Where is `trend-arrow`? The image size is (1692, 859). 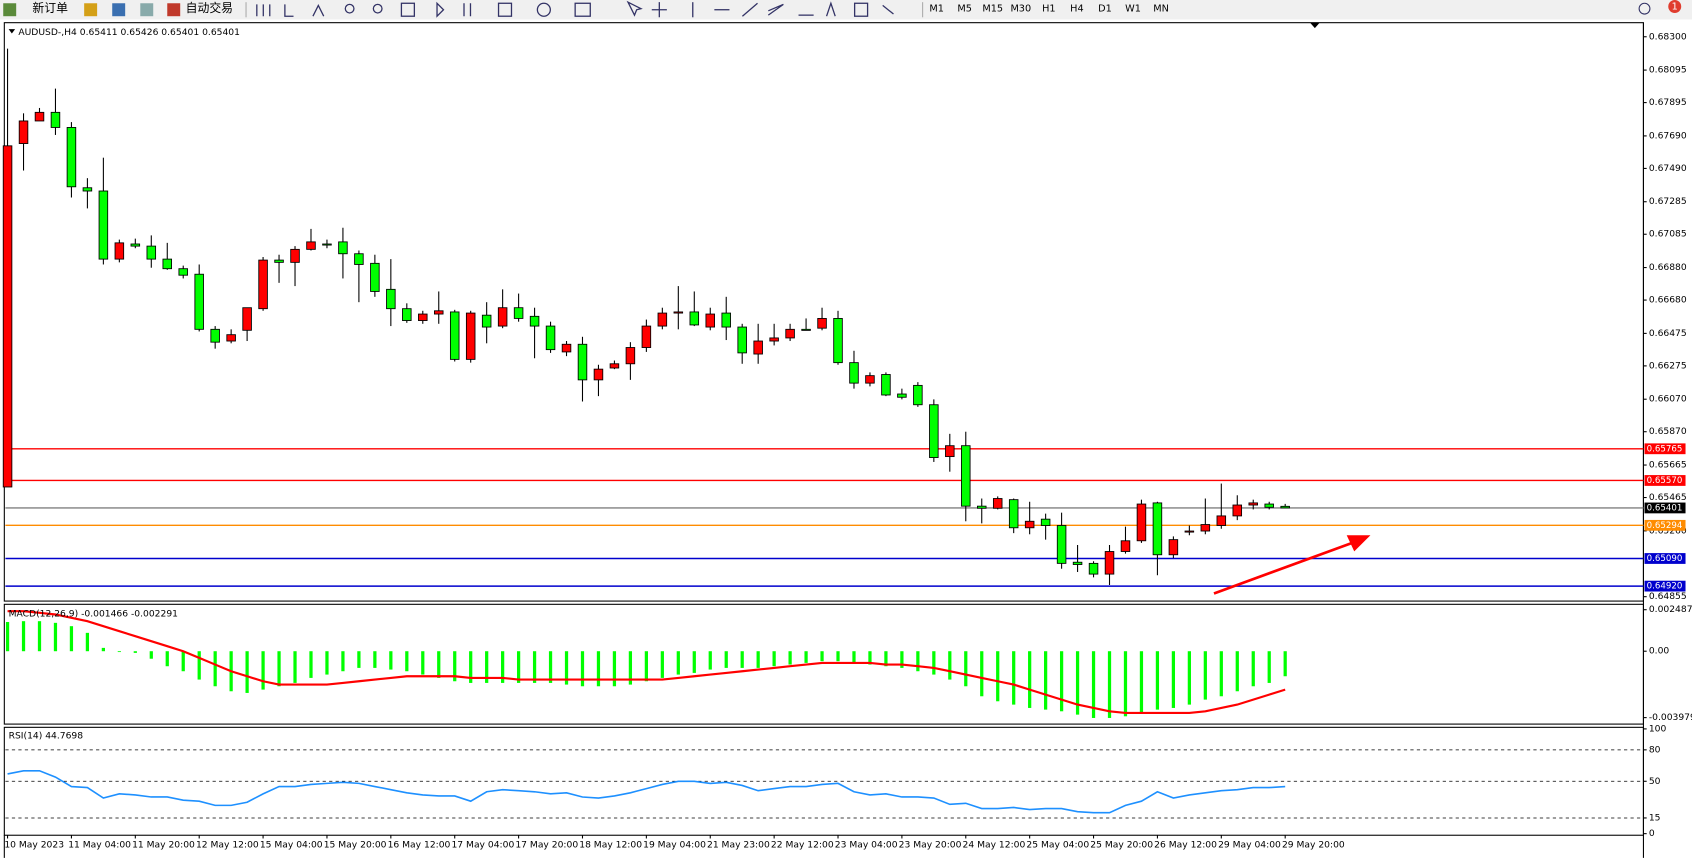 trend-arrow is located at coordinates (1292, 565).